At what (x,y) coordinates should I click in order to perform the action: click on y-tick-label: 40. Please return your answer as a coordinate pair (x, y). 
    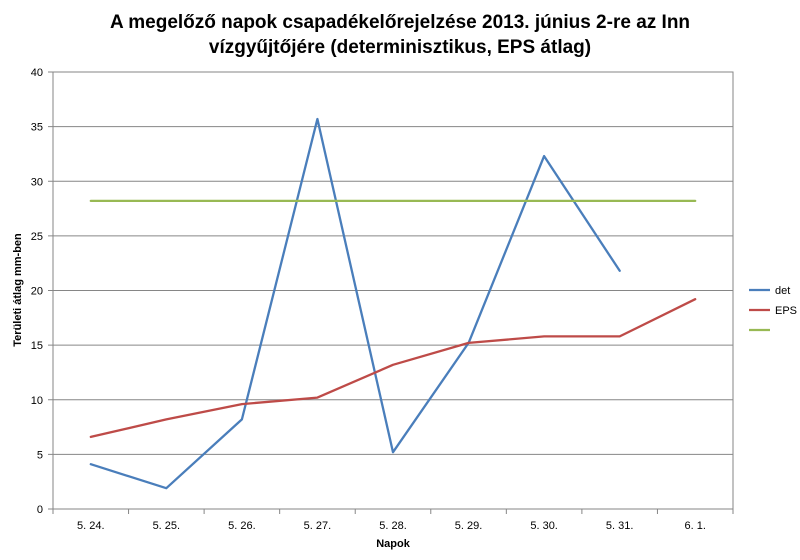
    Looking at the image, I should click on (37, 73).